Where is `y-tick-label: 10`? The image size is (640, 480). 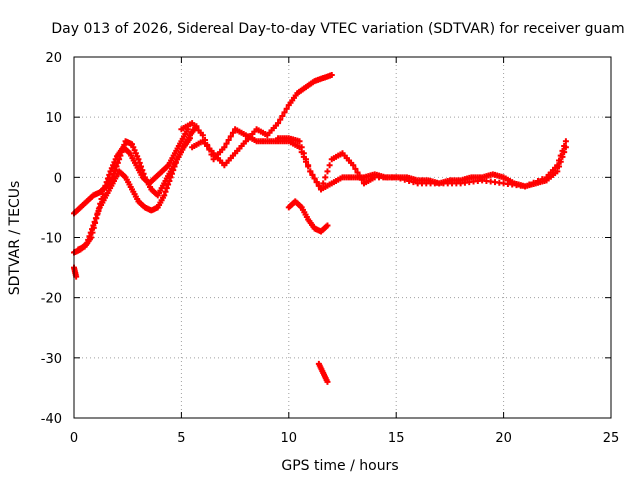
y-tick-label: 10 is located at coordinates (53, 118).